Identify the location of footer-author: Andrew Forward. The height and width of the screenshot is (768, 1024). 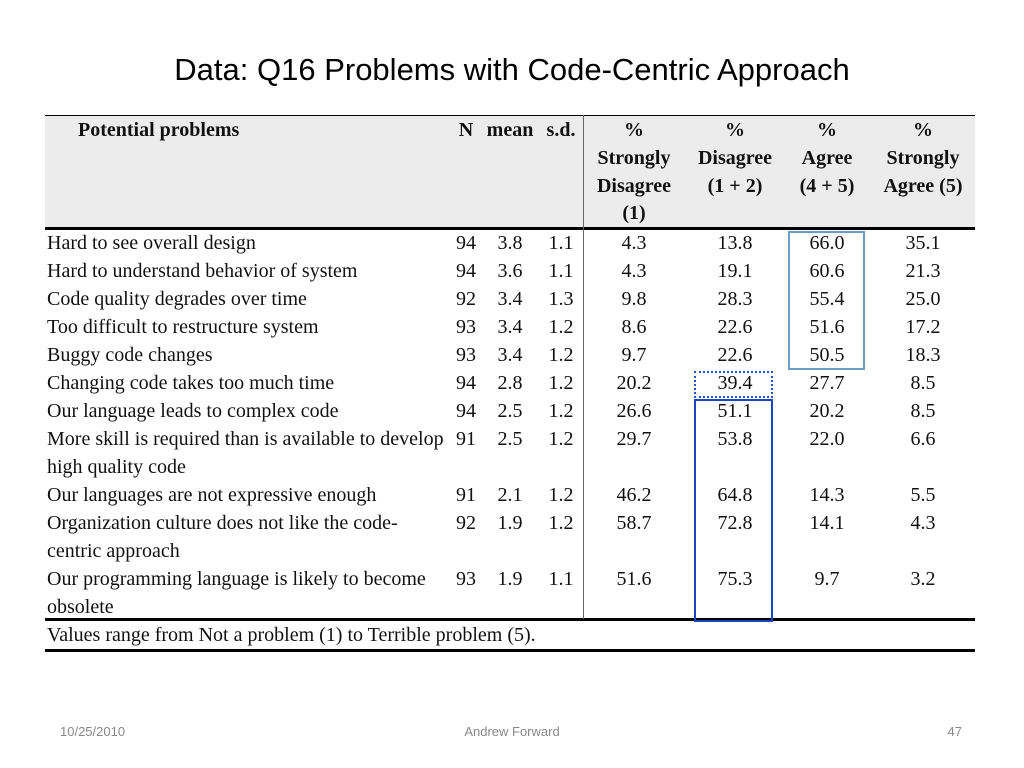
(512, 731).